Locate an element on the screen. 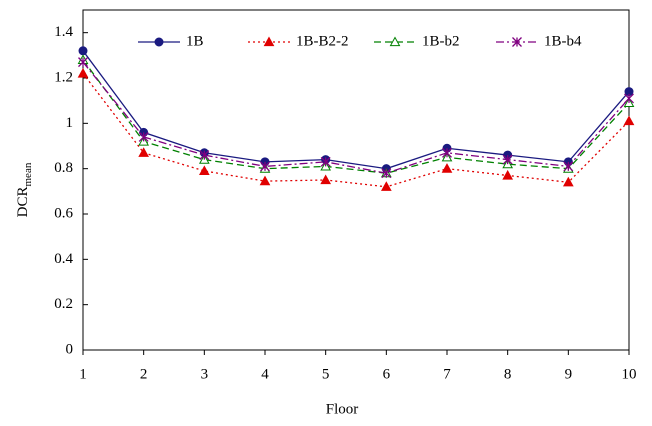  x-tick-label: 6 is located at coordinates (387, 374).